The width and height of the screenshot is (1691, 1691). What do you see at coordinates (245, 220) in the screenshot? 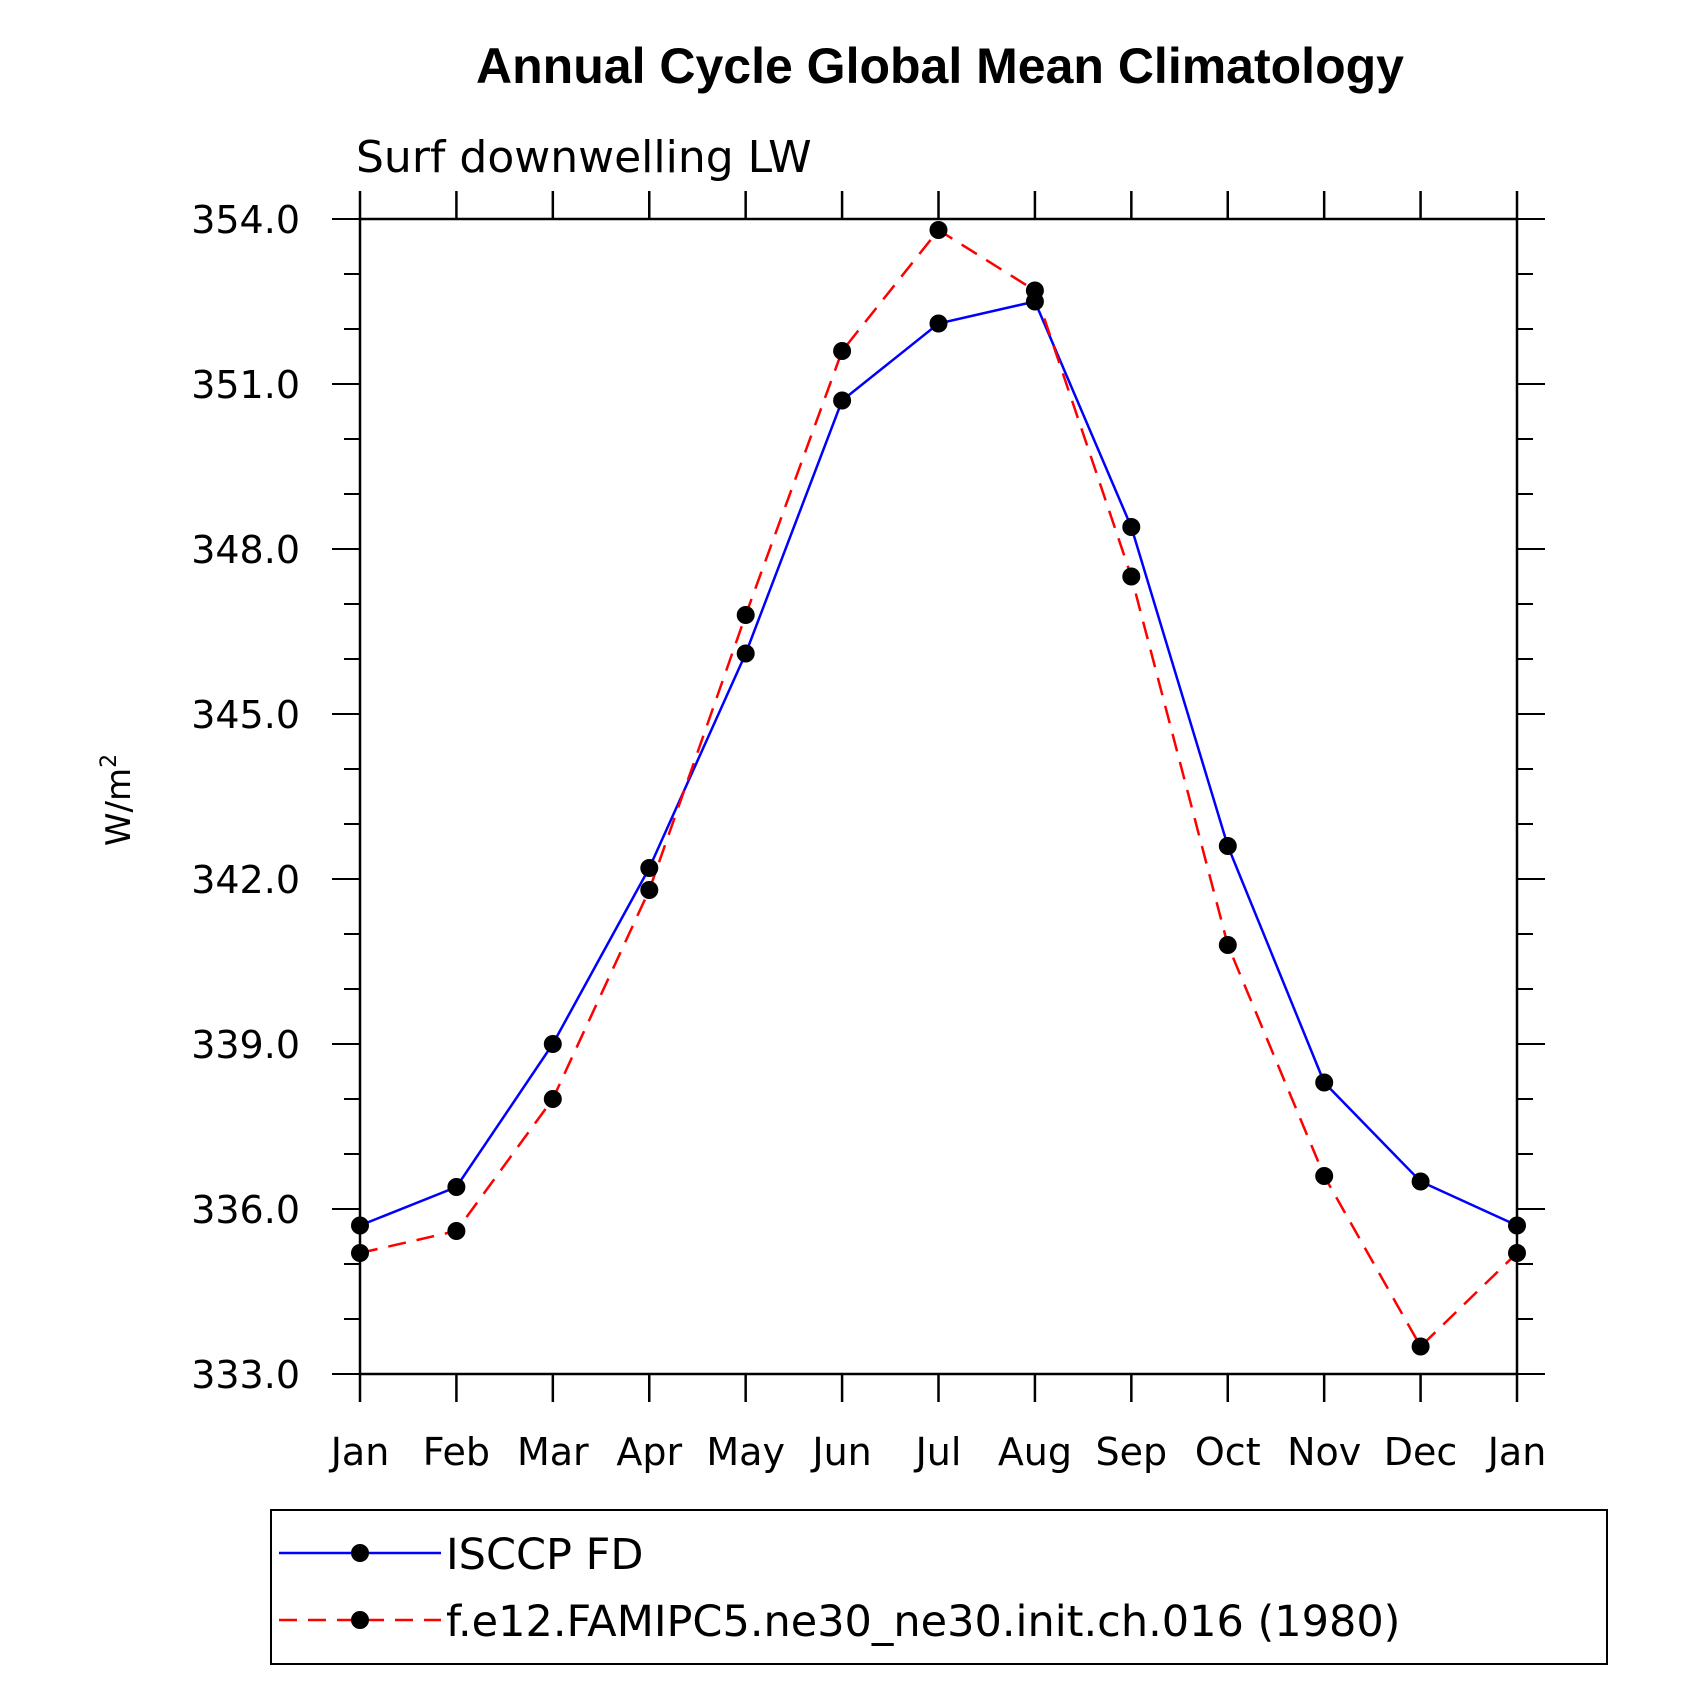
I see `y-tick-label: 354.0` at bounding box center [245, 220].